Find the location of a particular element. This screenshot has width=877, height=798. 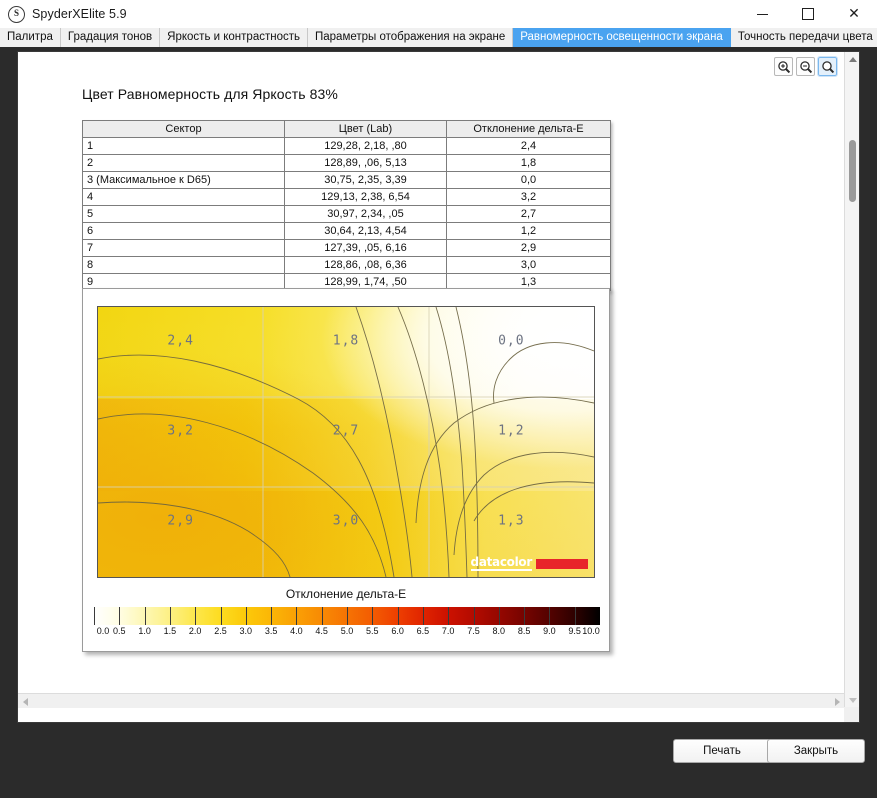

zoom-select-button is located at coordinates (827, 66).